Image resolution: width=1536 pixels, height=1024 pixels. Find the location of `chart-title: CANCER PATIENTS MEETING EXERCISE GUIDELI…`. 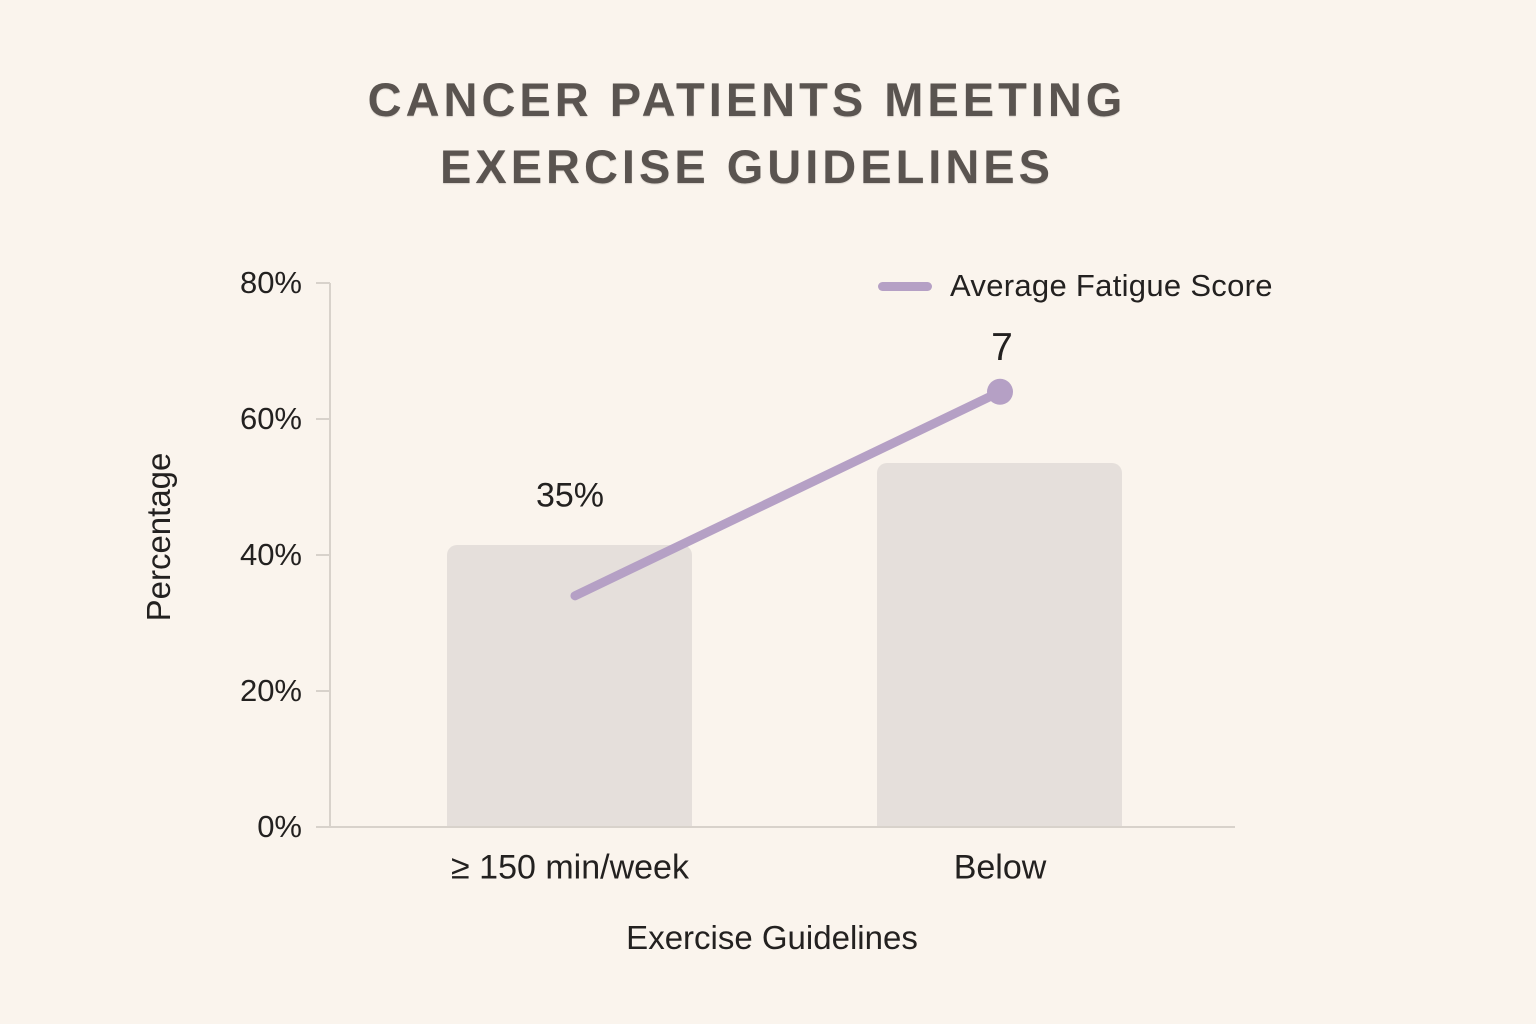

chart-title: CANCER PATIENTS MEETING EXERCISE GUIDELI… is located at coordinates (747, 133).